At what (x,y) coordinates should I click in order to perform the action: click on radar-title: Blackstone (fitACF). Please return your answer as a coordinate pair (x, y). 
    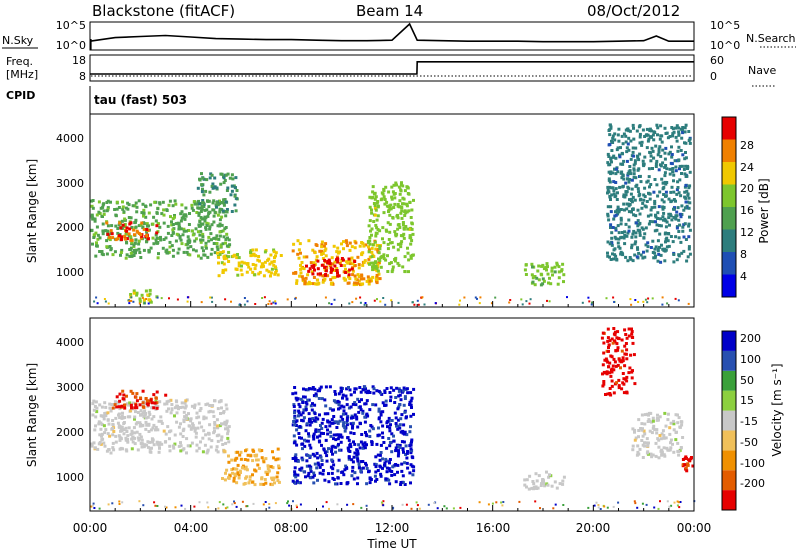
    Looking at the image, I should click on (163, 11).